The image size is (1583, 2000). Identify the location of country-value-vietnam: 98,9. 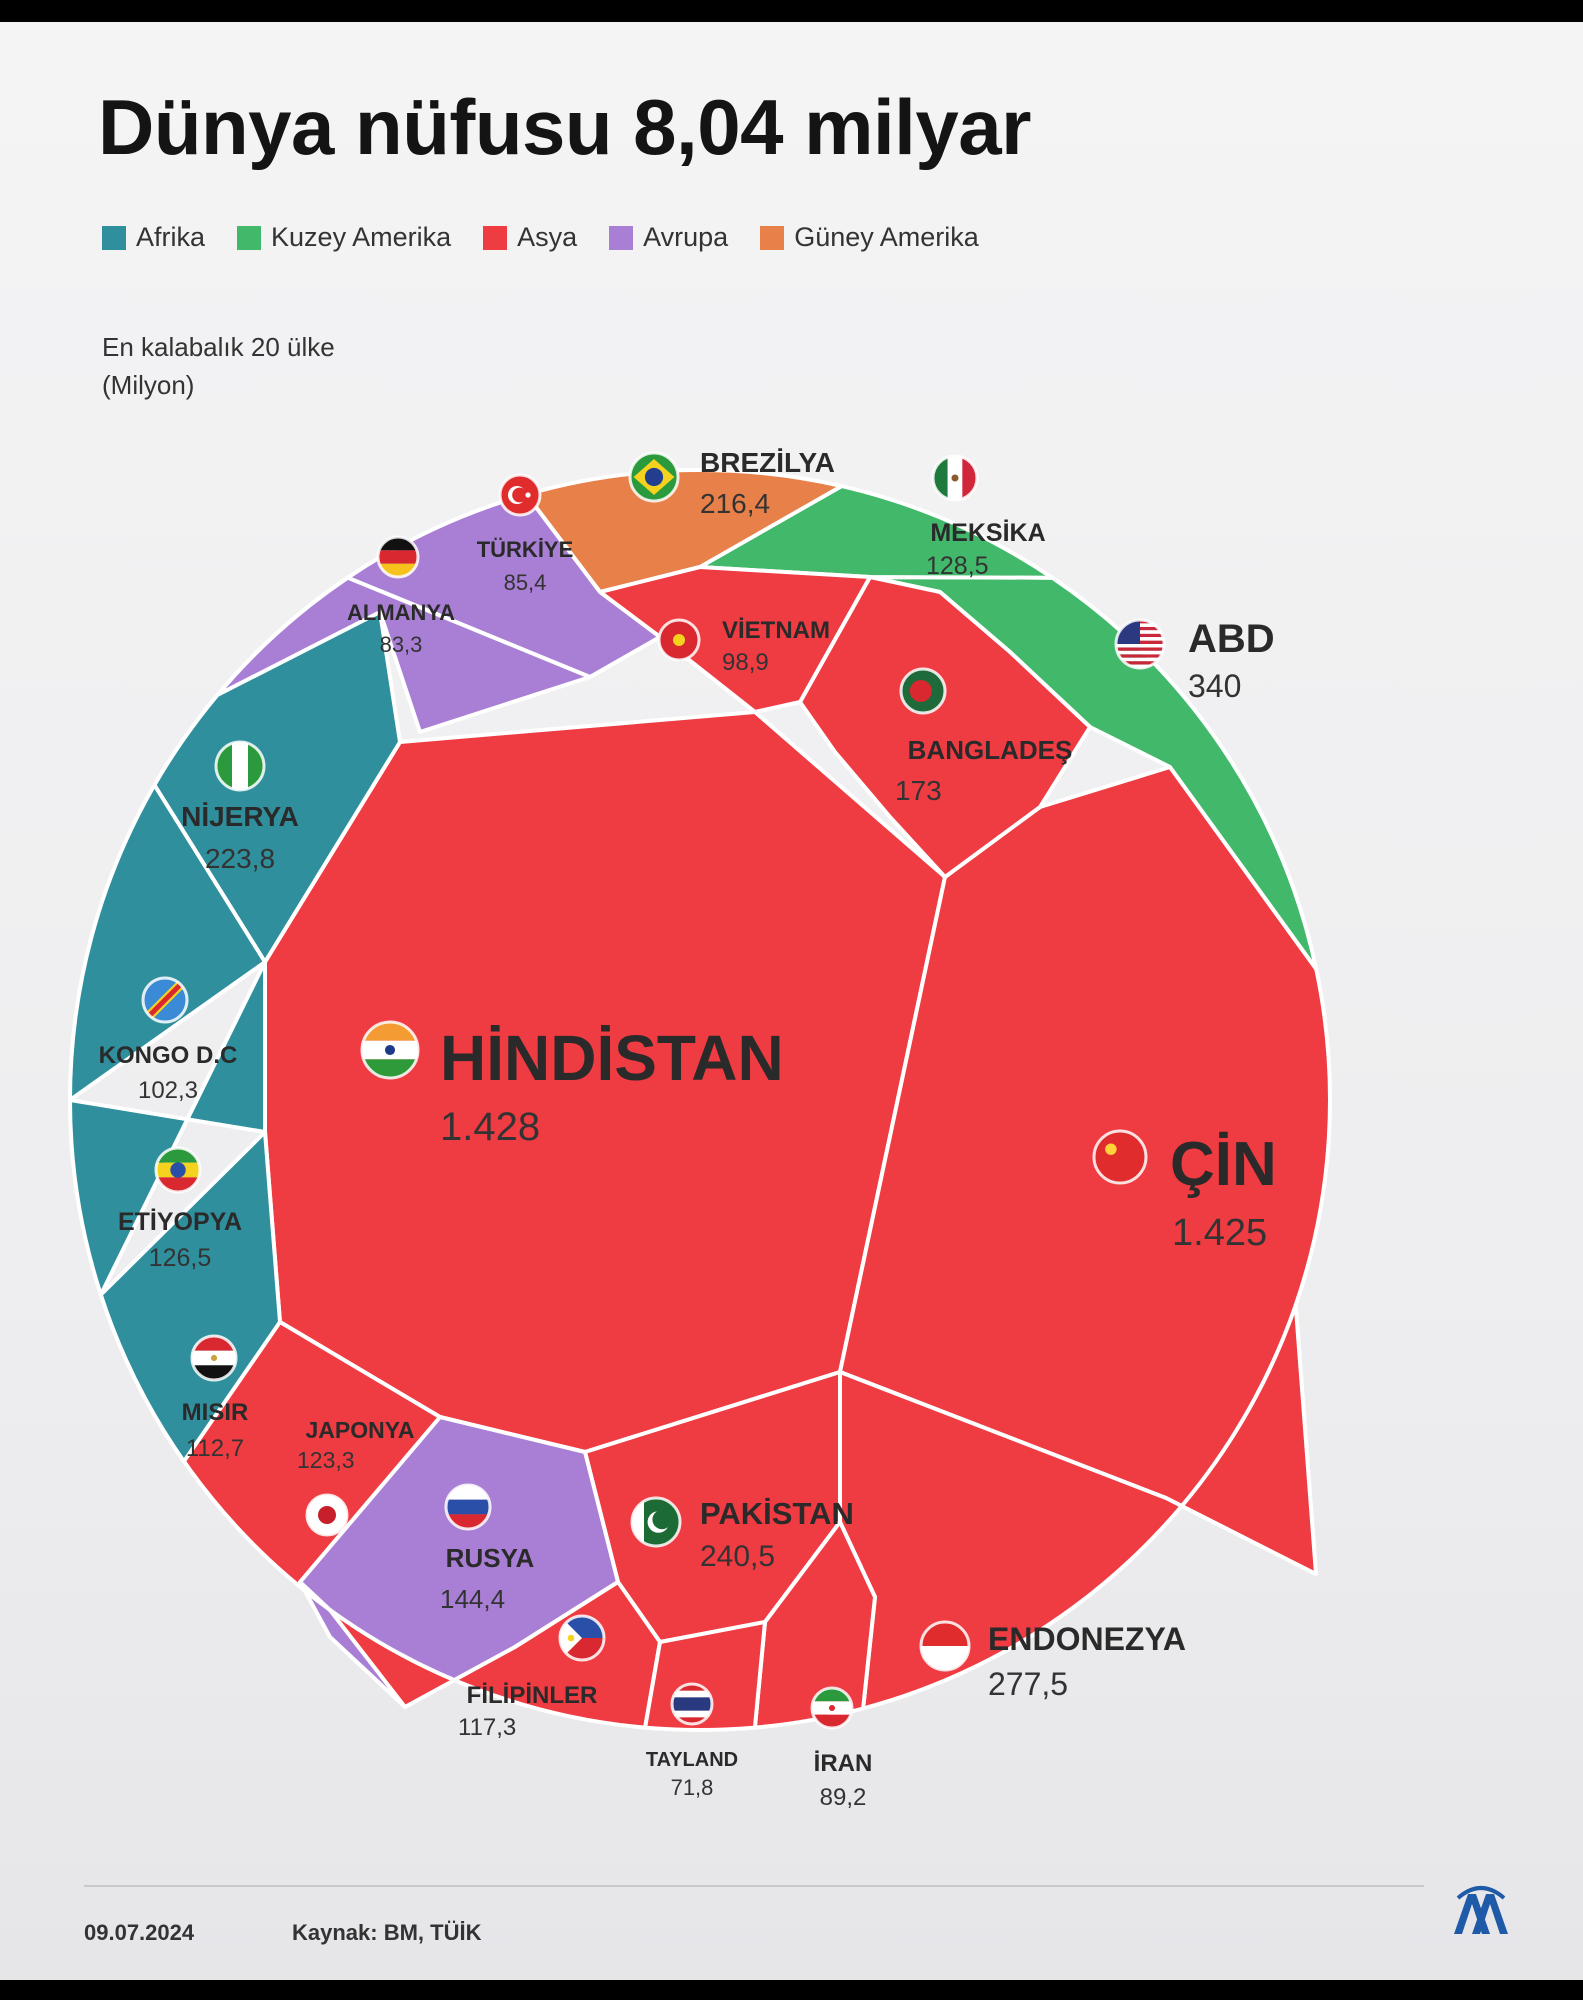
(745, 662).